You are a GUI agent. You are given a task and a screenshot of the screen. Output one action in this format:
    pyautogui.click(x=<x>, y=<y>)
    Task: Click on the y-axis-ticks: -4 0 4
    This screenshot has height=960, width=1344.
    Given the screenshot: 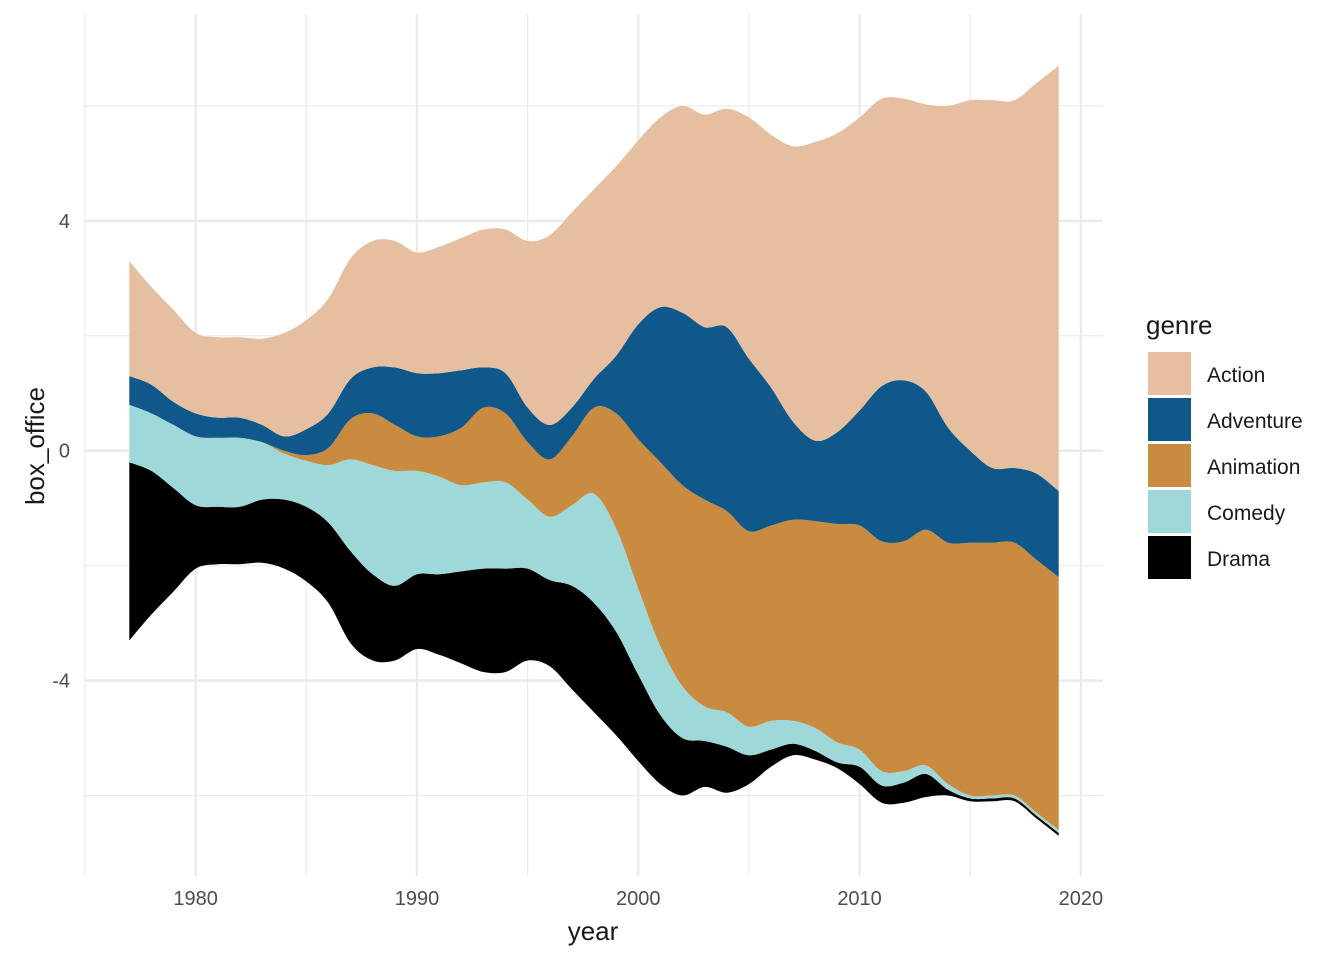 What is the action you would take?
    pyautogui.click(x=61, y=452)
    